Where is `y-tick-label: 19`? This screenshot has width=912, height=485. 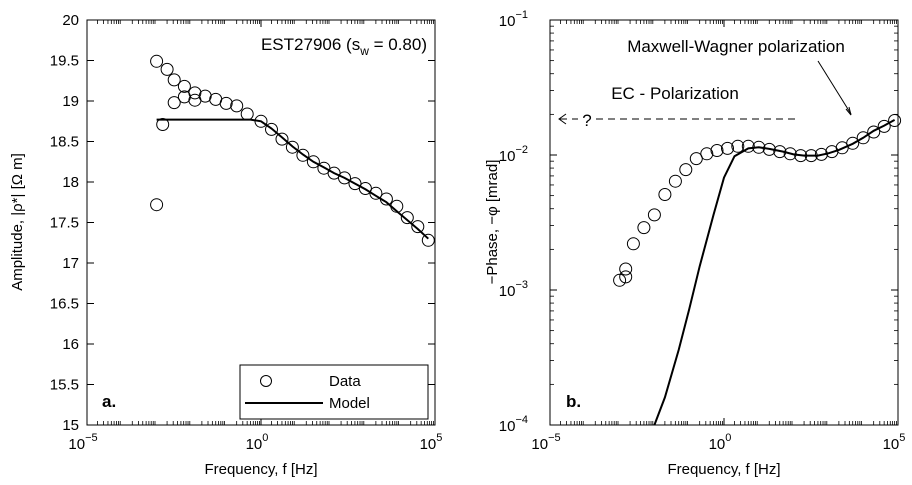 y-tick-label: 19 is located at coordinates (70, 101).